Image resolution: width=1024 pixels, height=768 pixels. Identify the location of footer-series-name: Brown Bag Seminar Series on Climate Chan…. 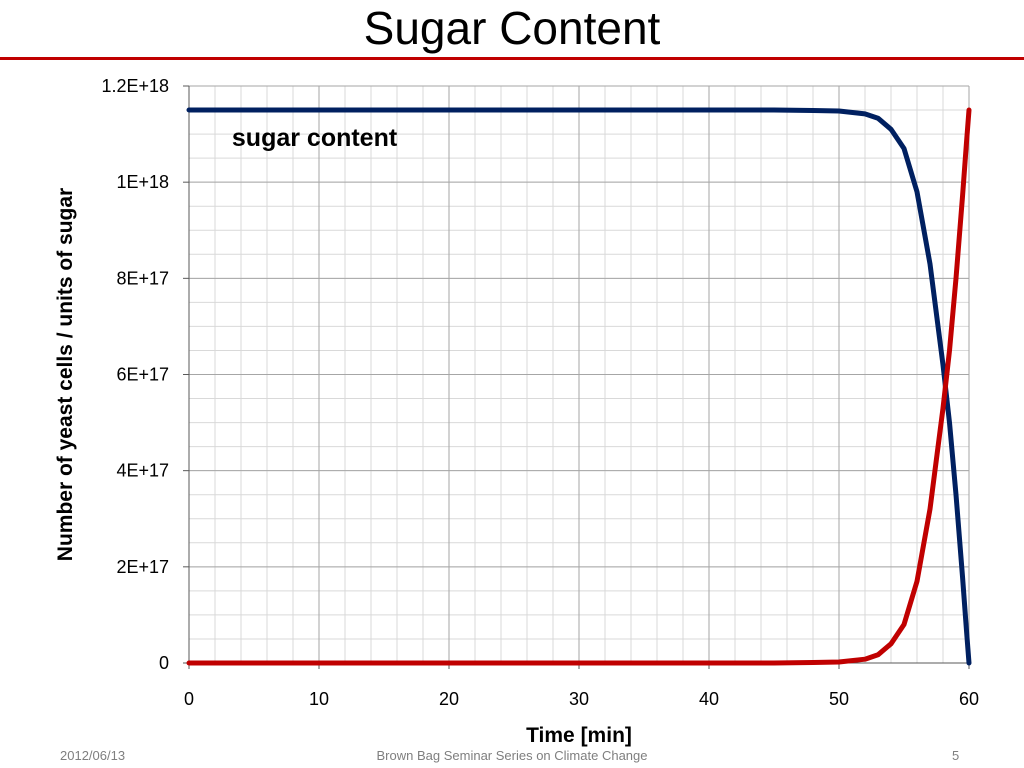
(512, 755).